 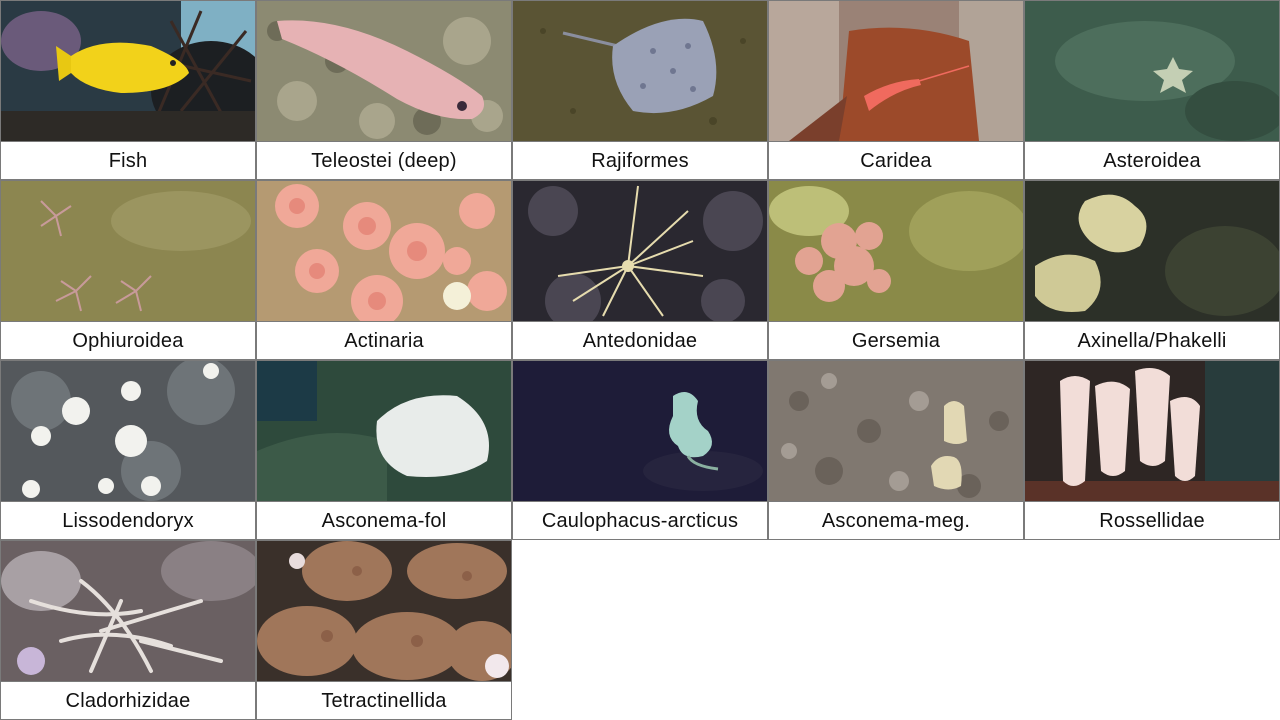 What do you see at coordinates (1152, 520) in the screenshot?
I see `tile-label: Rossellidae` at bounding box center [1152, 520].